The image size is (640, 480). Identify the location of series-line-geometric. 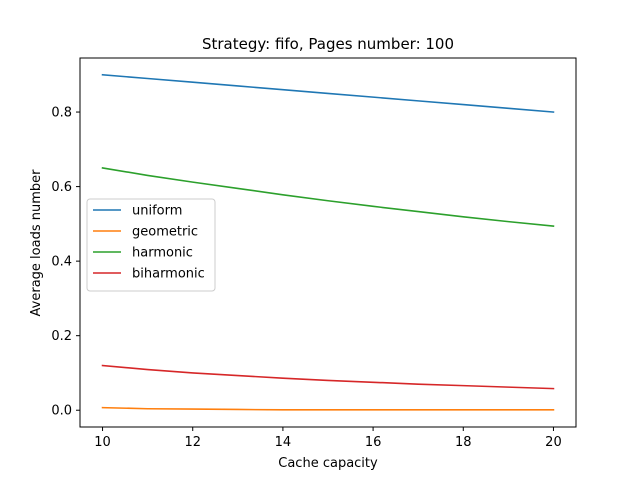
(328, 408).